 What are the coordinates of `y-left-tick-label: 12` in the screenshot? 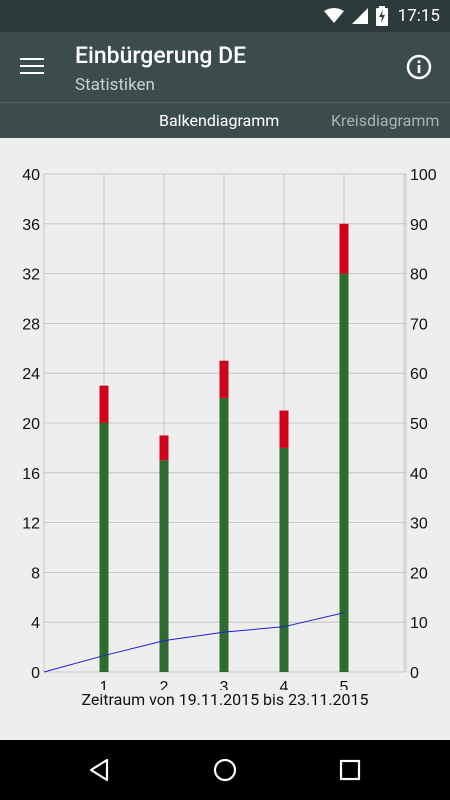 It's located at (31, 524).